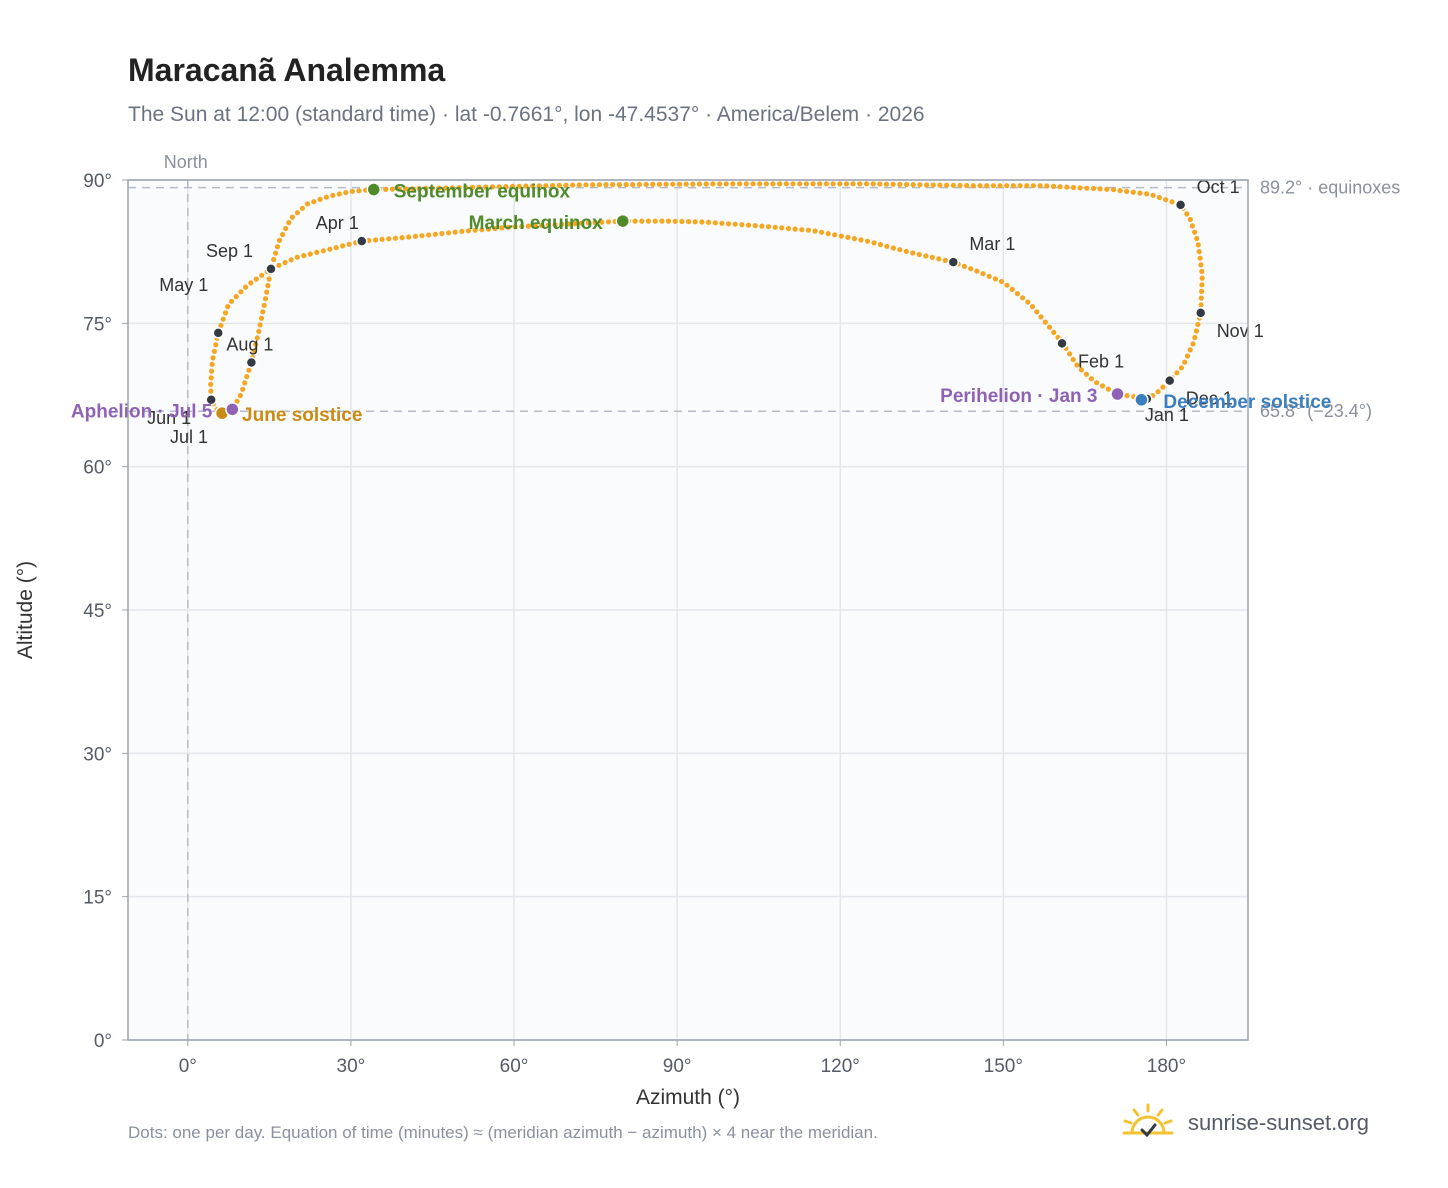 The width and height of the screenshot is (1448, 1188). I want to click on x-tick-label: 150°, so click(1003, 1066).